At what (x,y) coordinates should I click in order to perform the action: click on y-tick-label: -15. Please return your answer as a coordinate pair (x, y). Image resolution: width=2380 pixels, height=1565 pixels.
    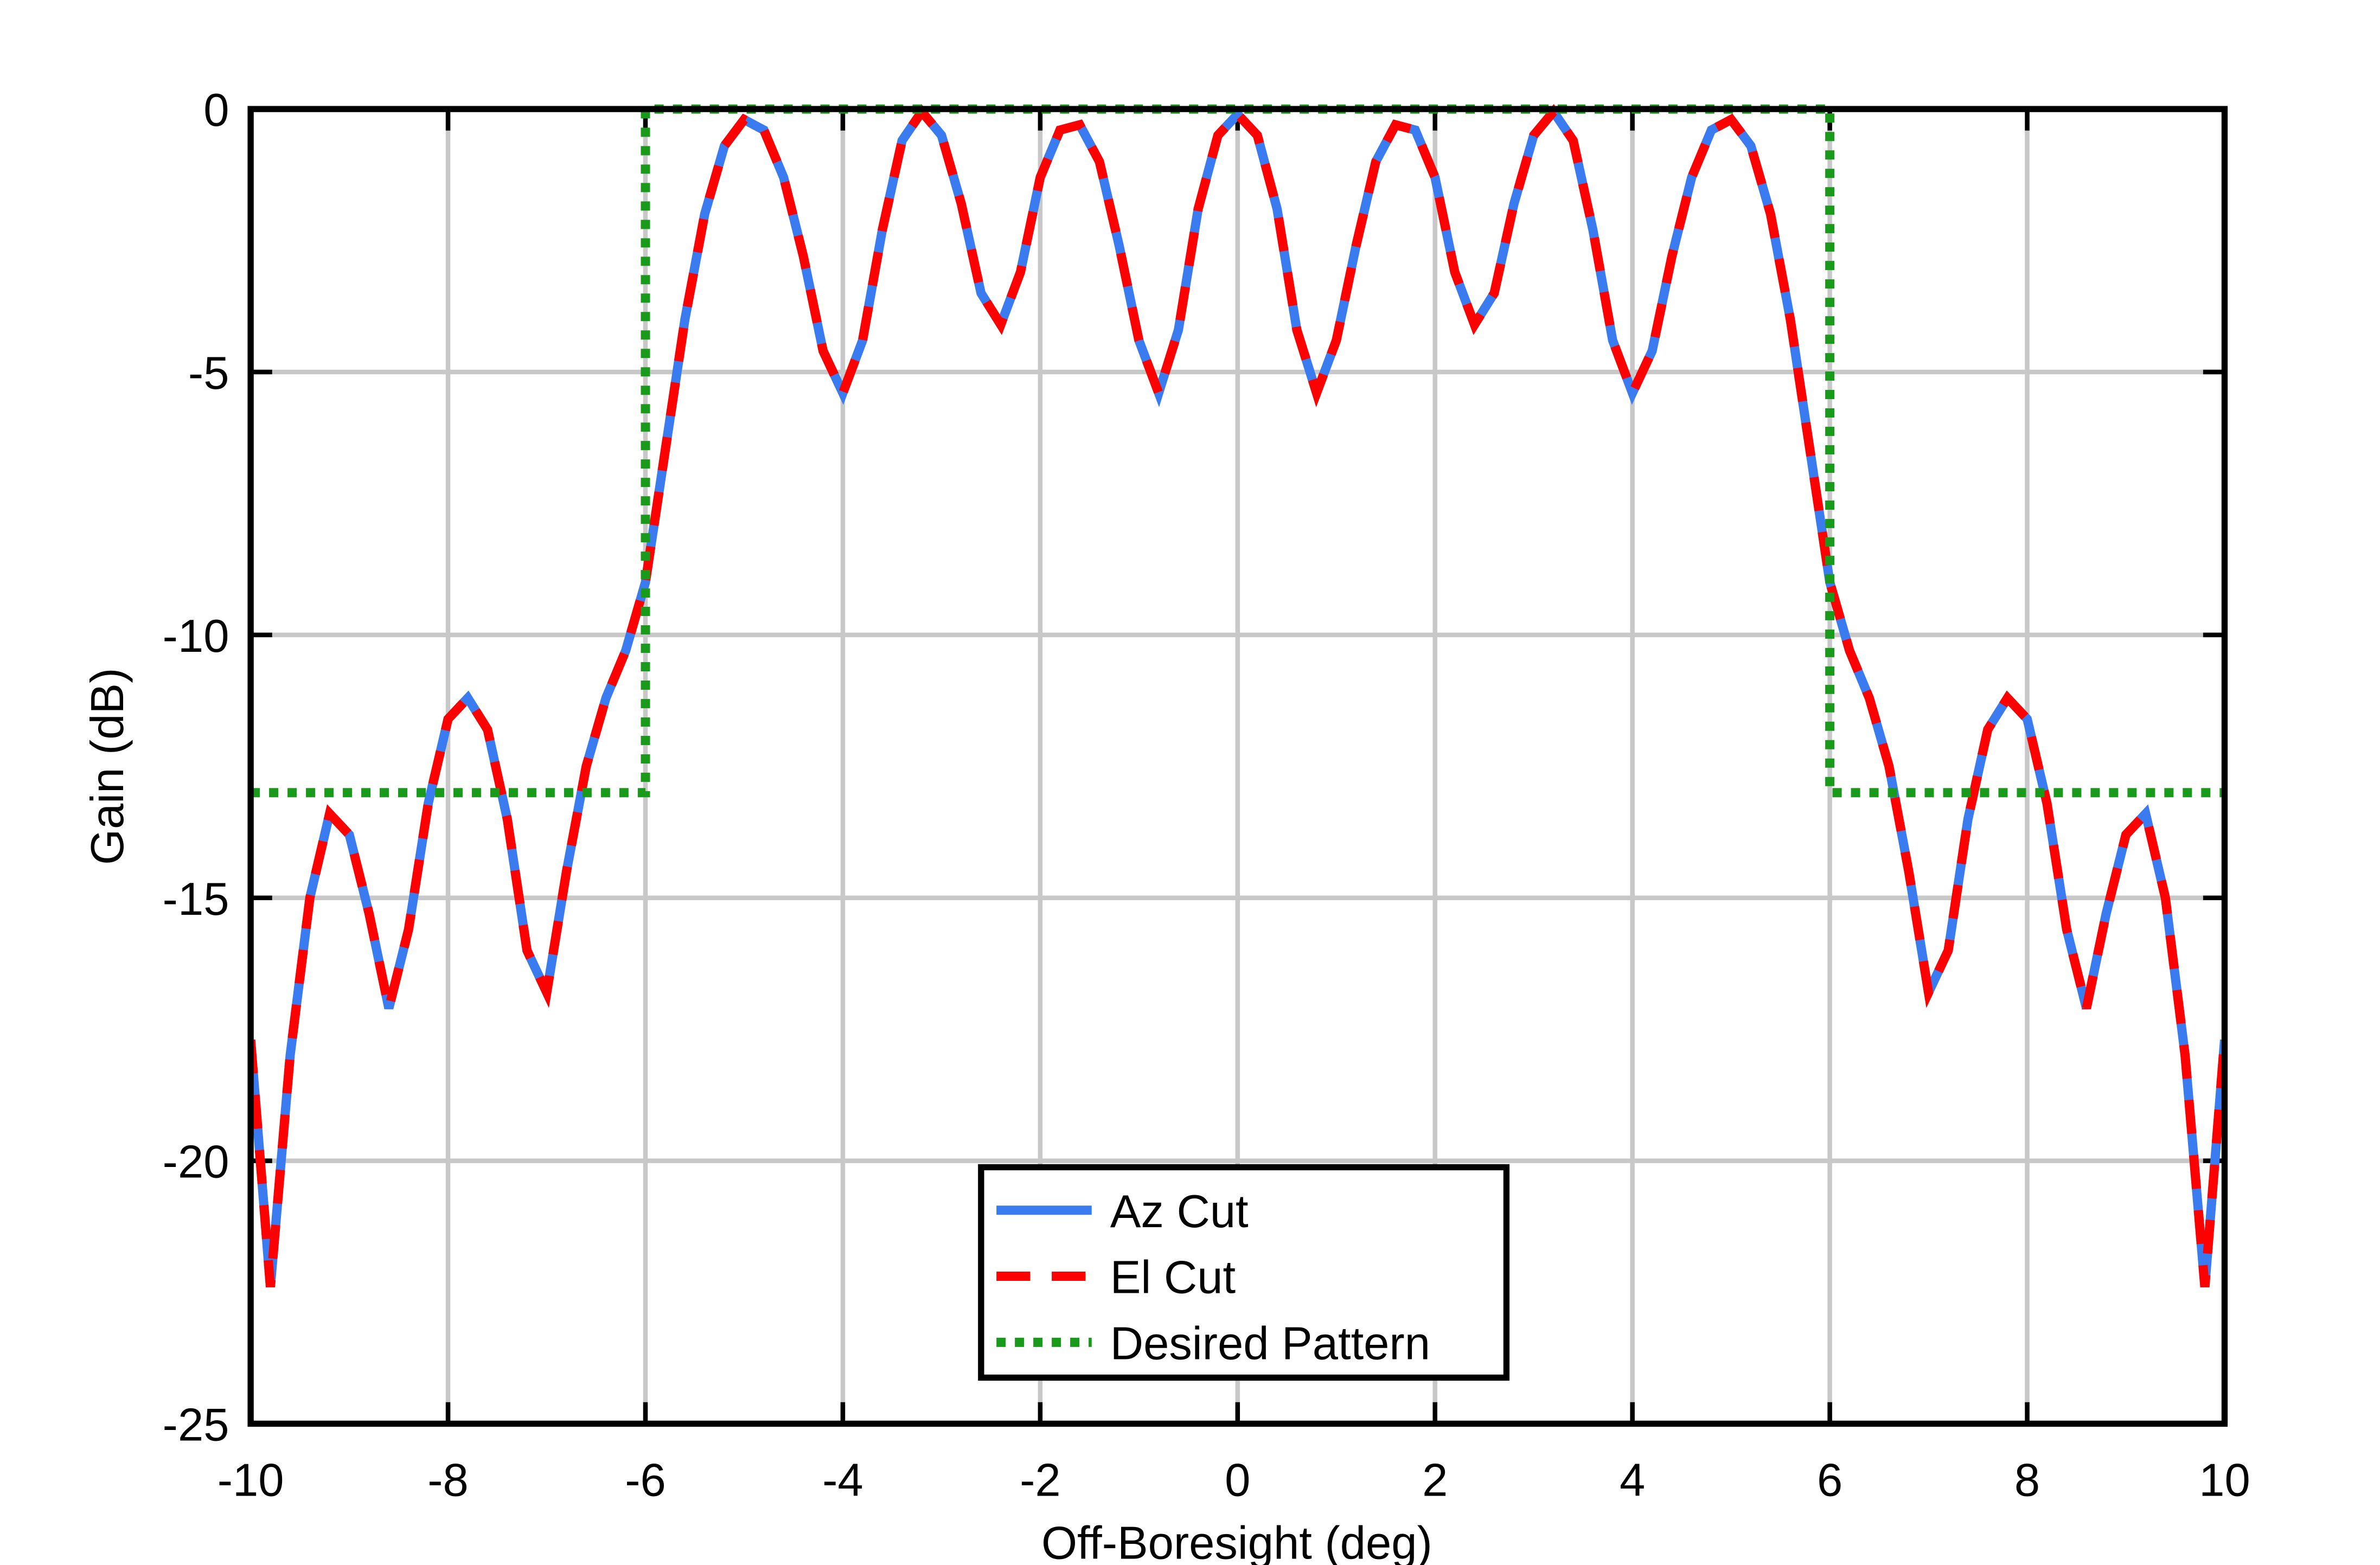
    Looking at the image, I should click on (196, 899).